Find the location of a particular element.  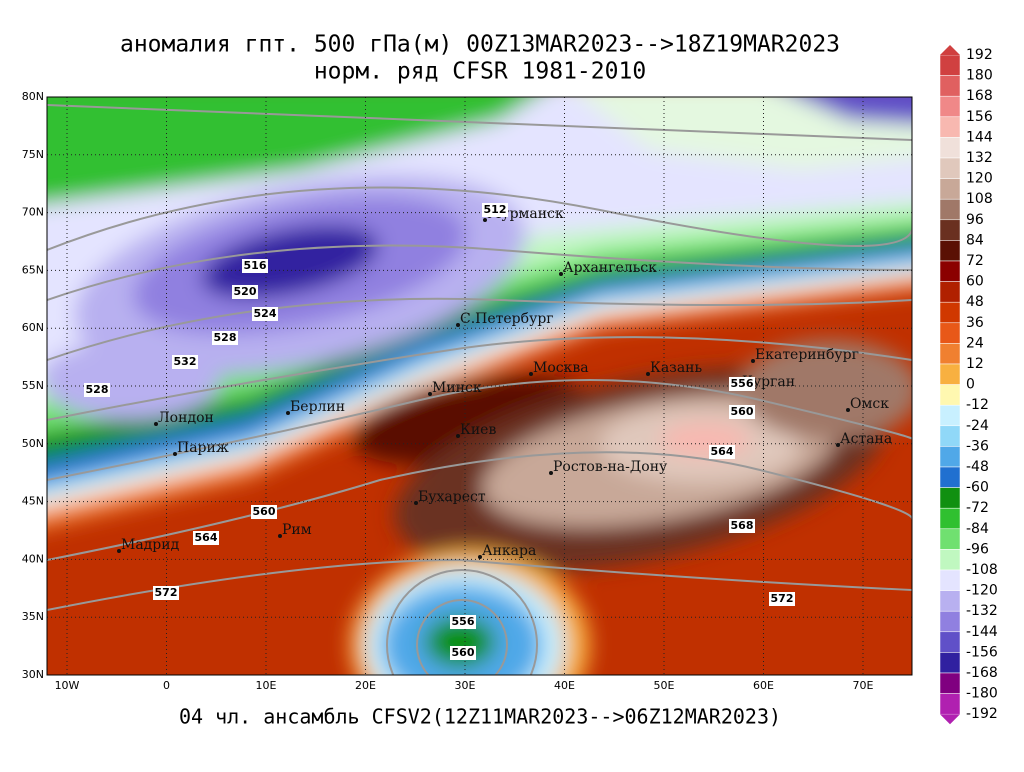

city-label: Берлин is located at coordinates (317, 407).